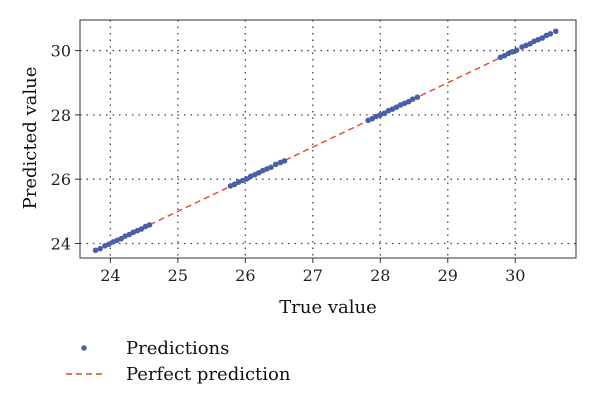 The image size is (600, 405). I want to click on x-axis-ticks: 24 25 26 27 28 29 30, so click(312, 271).